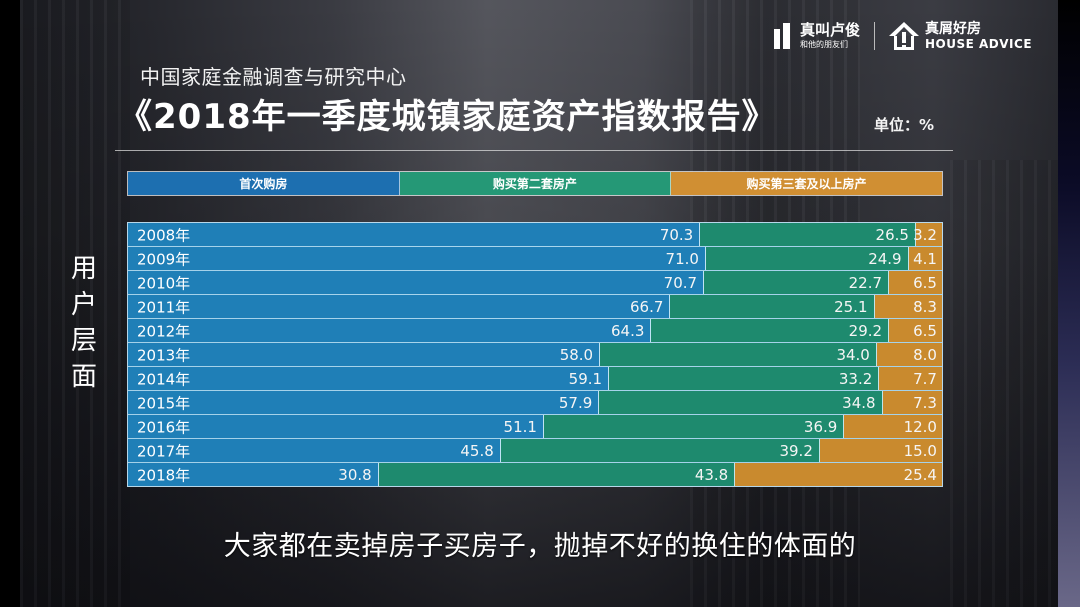 Image resolution: width=1080 pixels, height=607 pixels. What do you see at coordinates (646, 306) in the screenshot?
I see `value-label: 66.7` at bounding box center [646, 306].